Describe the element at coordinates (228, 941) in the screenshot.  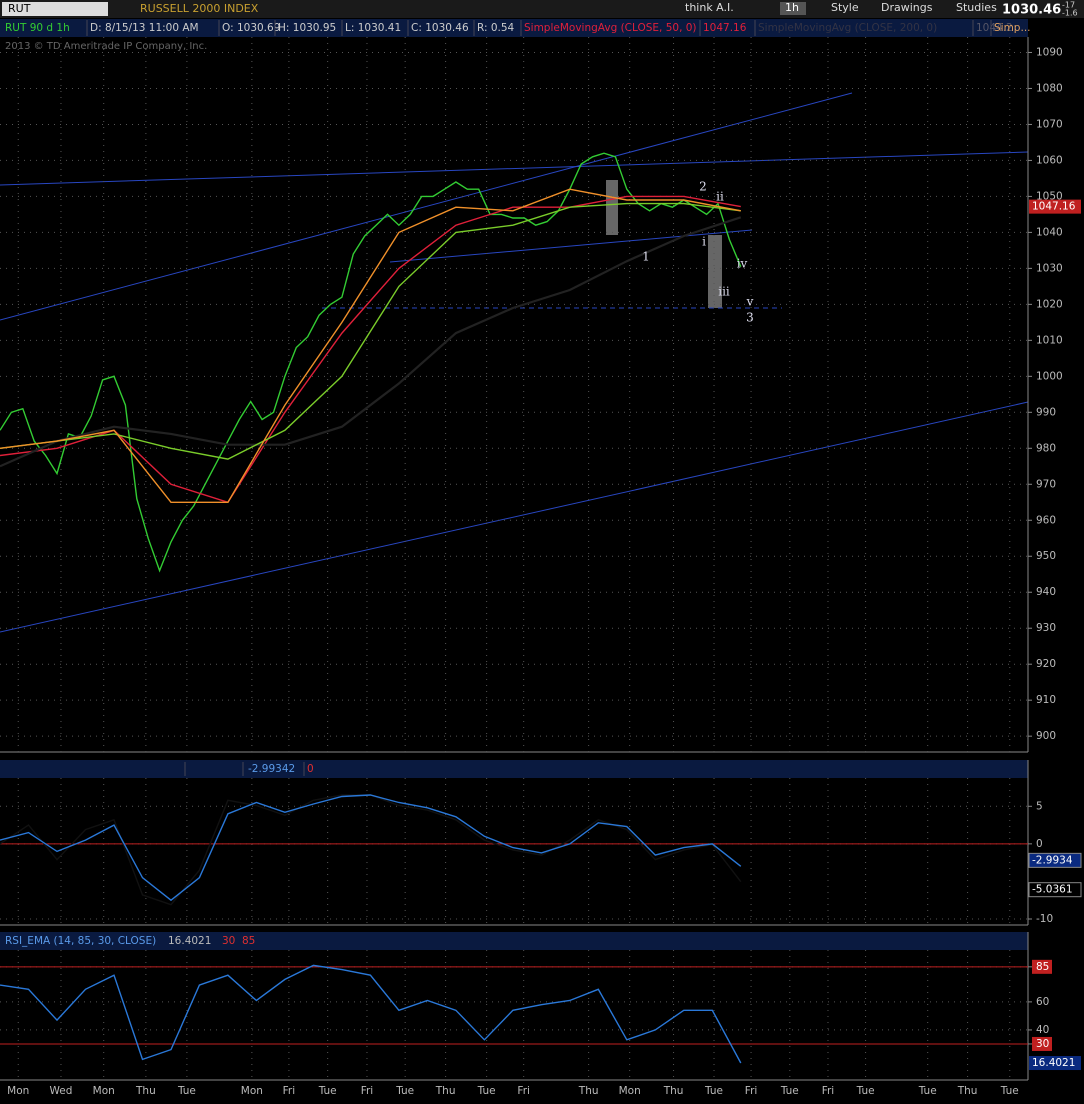
I see `header-field: 30` at that location.